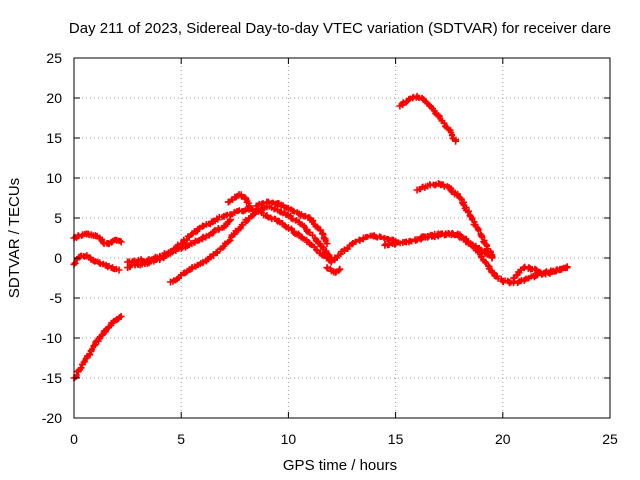  What do you see at coordinates (74, 439) in the screenshot?
I see `x-tick-label: 0` at bounding box center [74, 439].